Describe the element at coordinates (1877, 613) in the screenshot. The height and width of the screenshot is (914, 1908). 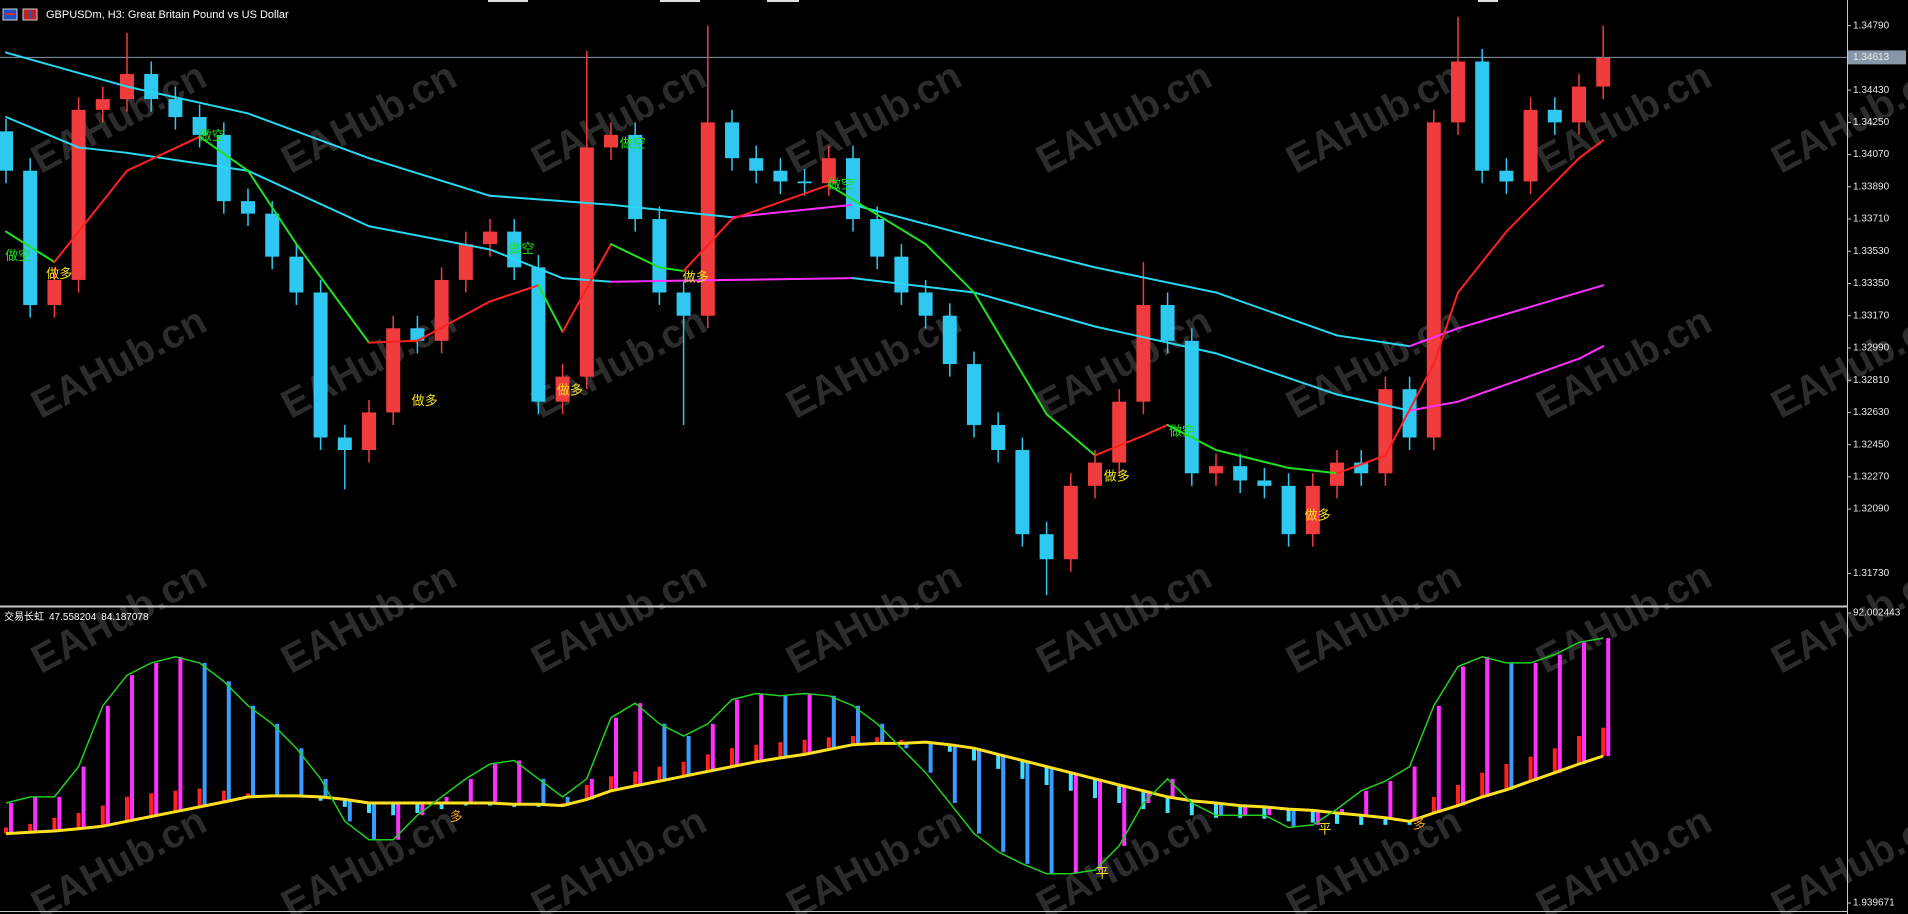
I see `y-tick-label: 92.002443` at that location.